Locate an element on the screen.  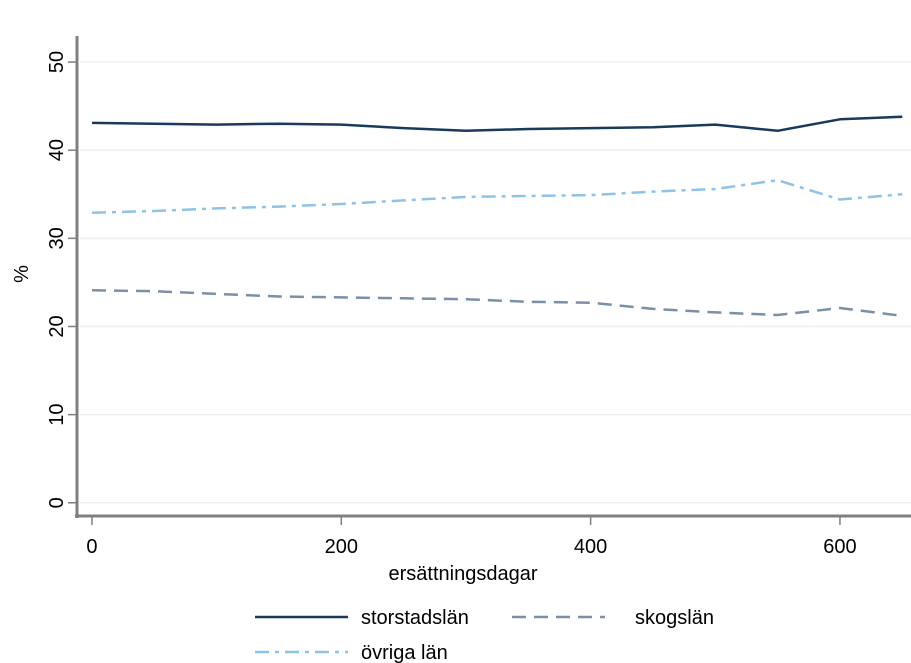
y-tick-label-20: 20 is located at coordinates (57, 326).